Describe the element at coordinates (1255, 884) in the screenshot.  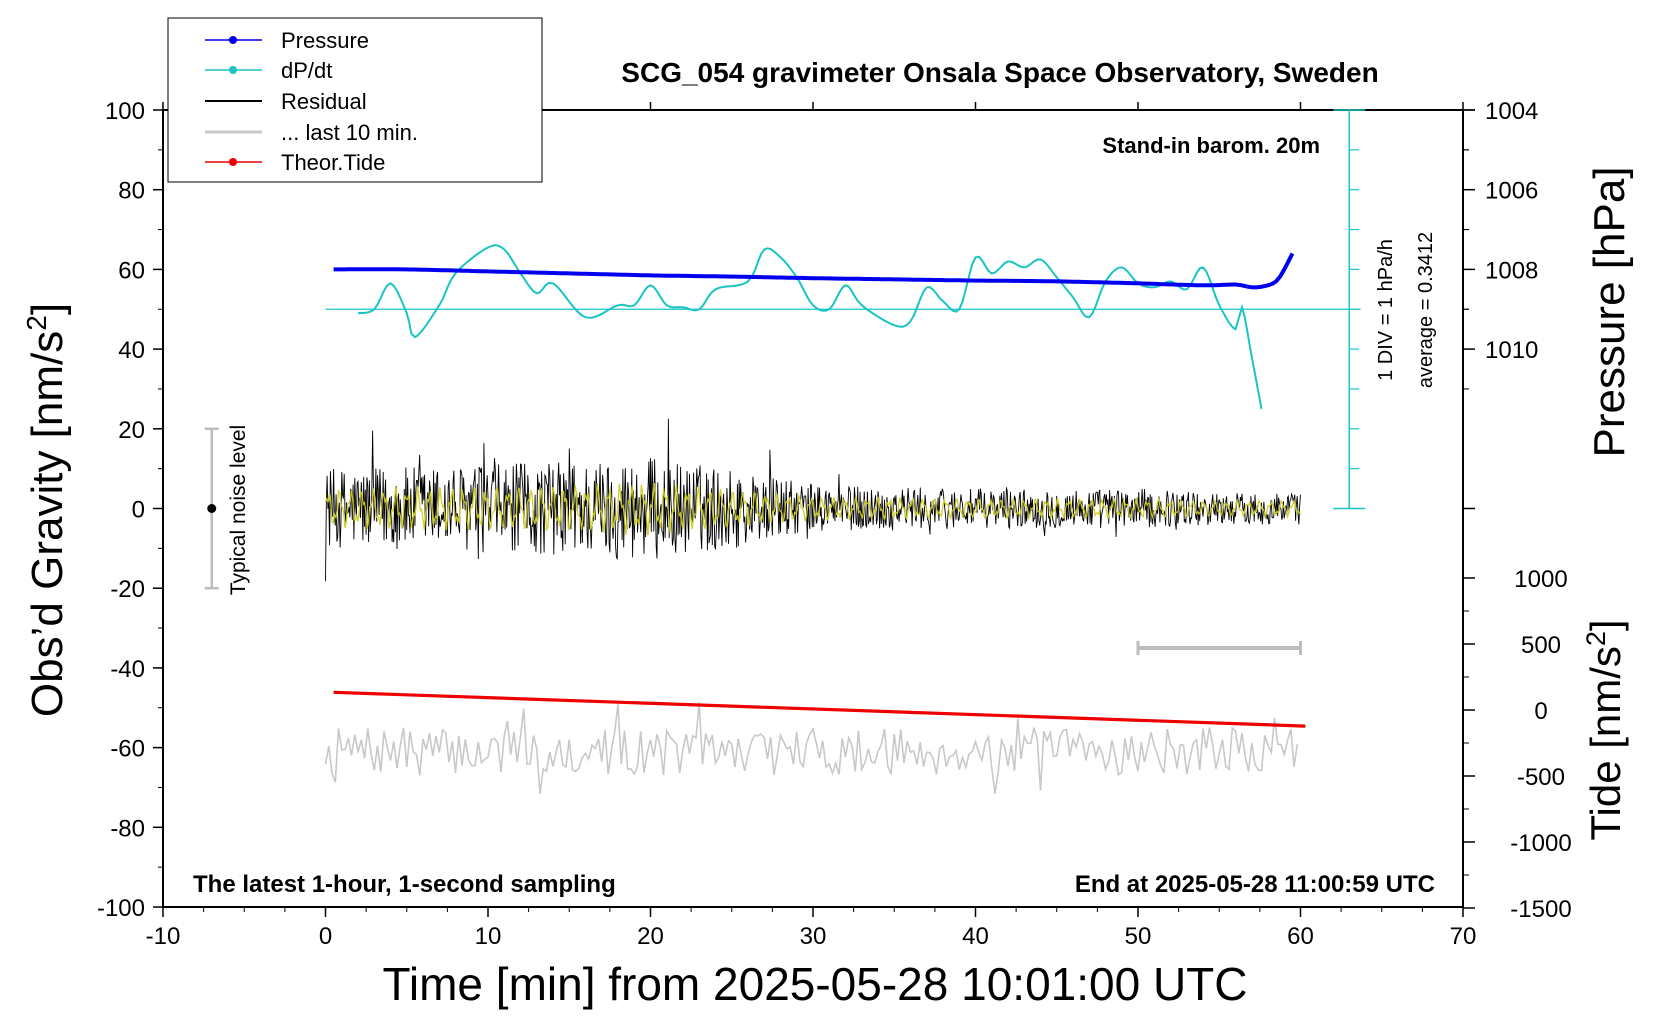
I see `end-note: End at 2025-05-28 11:00:59 UTC` at that location.